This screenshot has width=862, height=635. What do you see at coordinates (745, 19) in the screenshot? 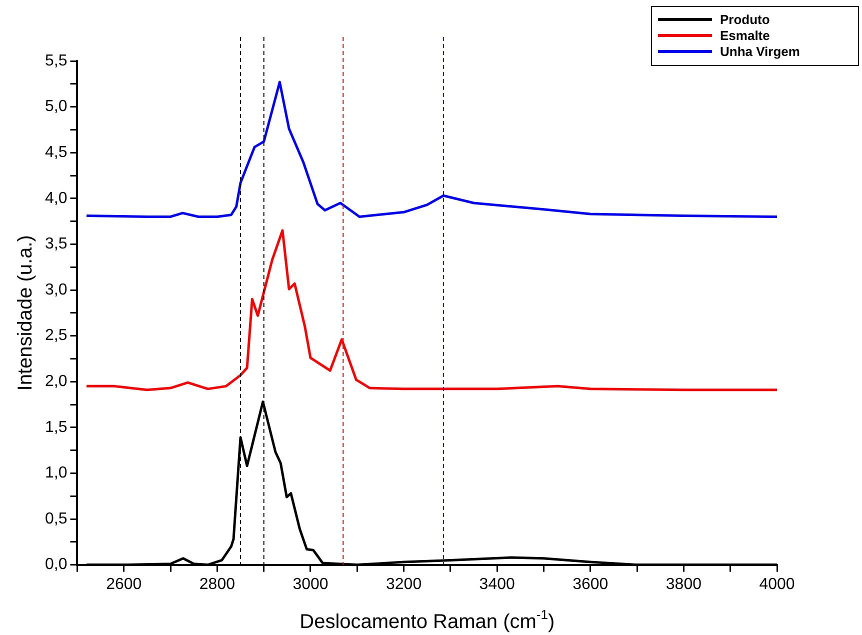
I see `legend-label: Produto` at bounding box center [745, 19].